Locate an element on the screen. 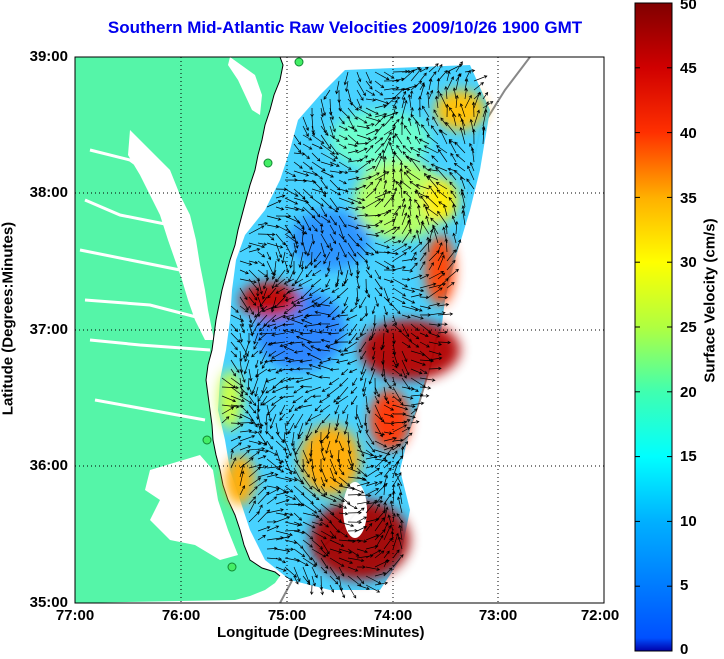 This screenshot has width=724, height=659. delaware-bay is located at coordinates (245, 86).